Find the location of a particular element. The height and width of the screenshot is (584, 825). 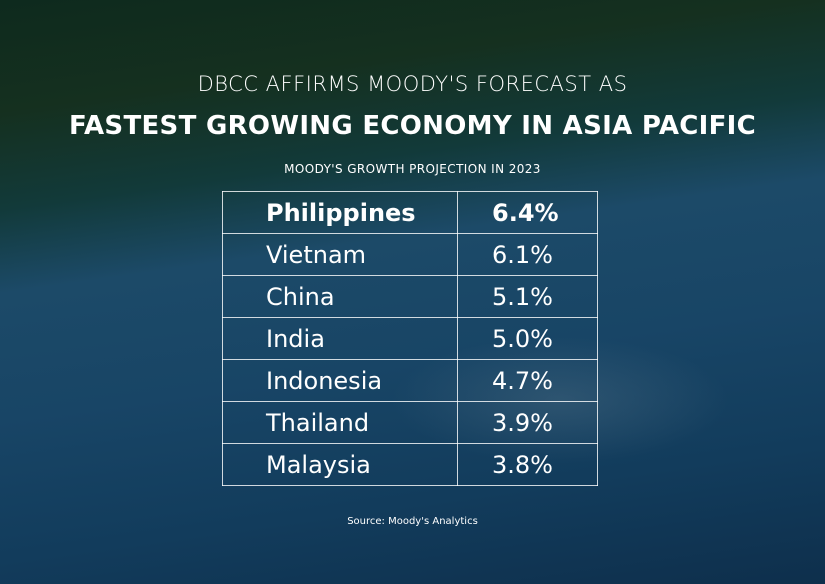

table-row: Vietnam 6.1% is located at coordinates (410, 254).